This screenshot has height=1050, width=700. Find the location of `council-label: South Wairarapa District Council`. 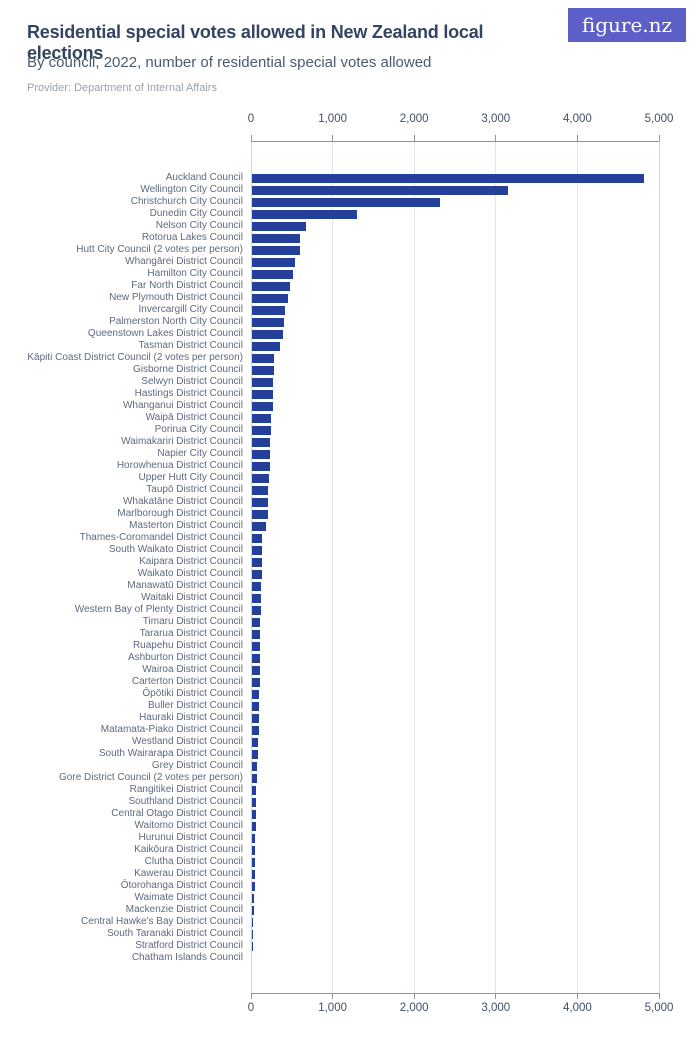

council-label: South Wairarapa District Council is located at coordinates (170, 753).